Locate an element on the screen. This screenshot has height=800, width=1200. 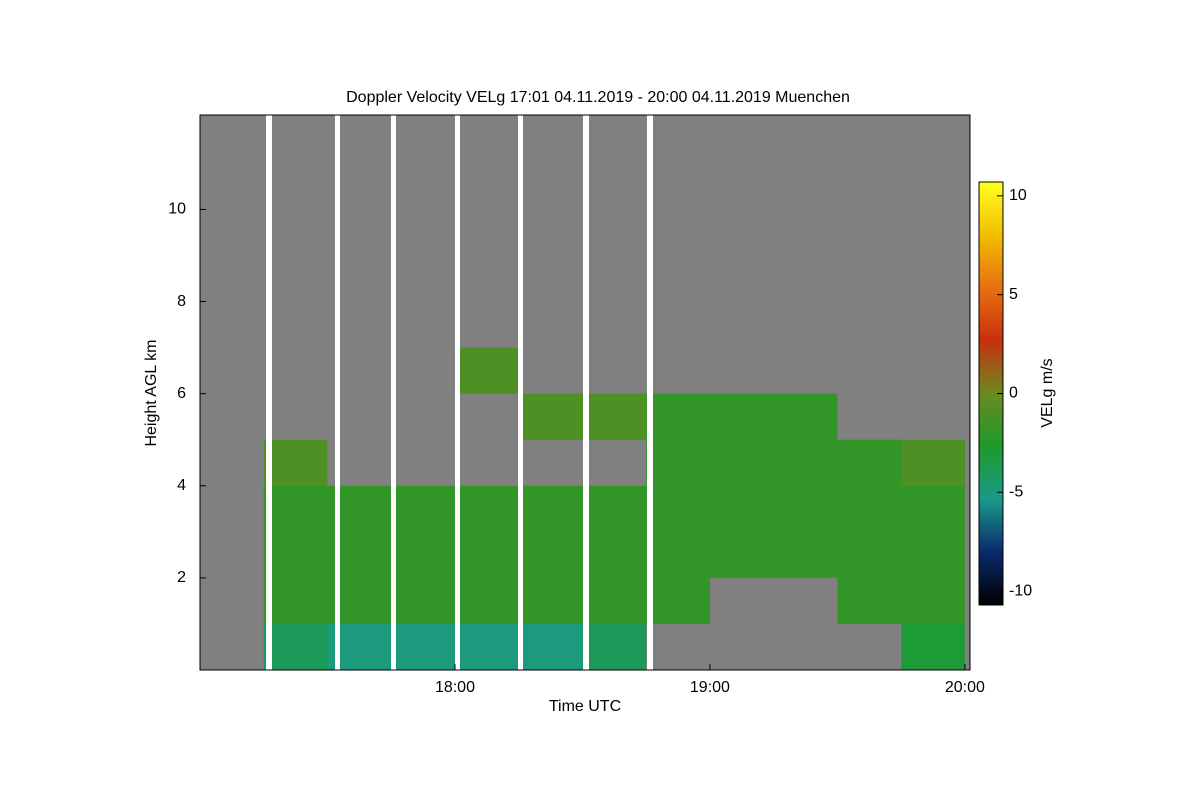
colorbar-tick-label: 5 is located at coordinates (1013, 294).